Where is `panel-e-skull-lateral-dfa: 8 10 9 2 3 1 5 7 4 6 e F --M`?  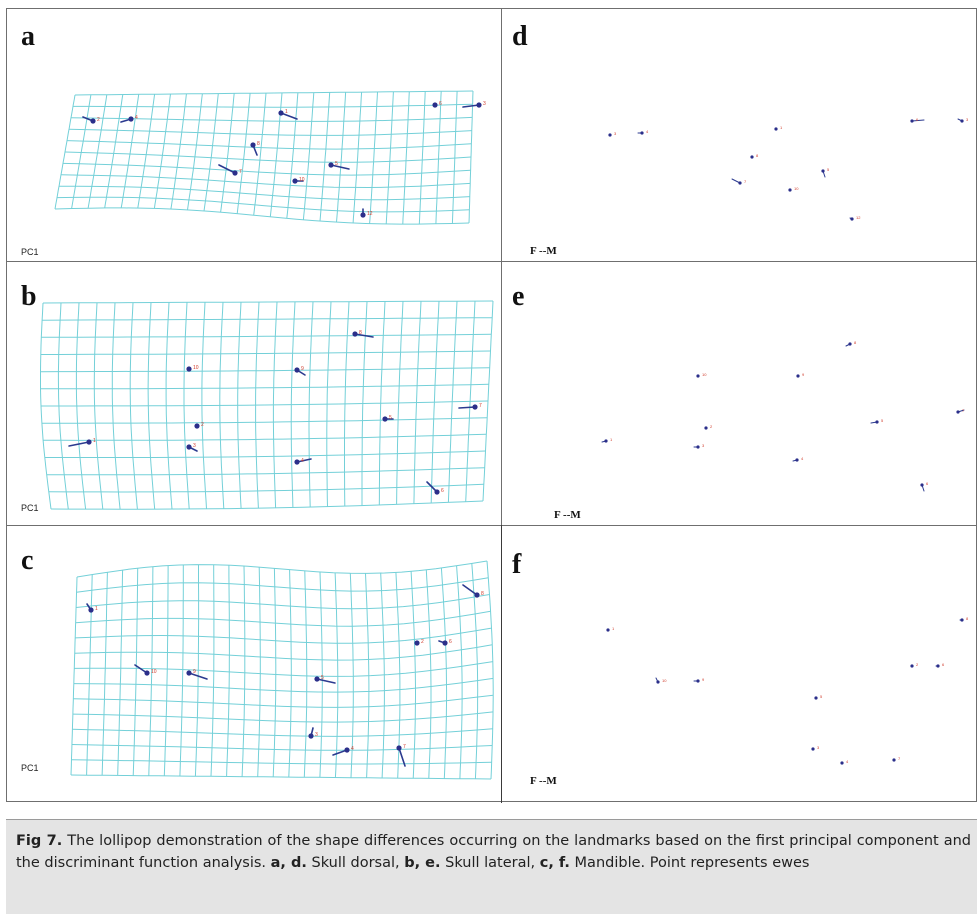
panel-e-skull-lateral-dfa: 8 10 9 2 3 1 5 7 4 6 e F --M is located at coordinates (739, 398).